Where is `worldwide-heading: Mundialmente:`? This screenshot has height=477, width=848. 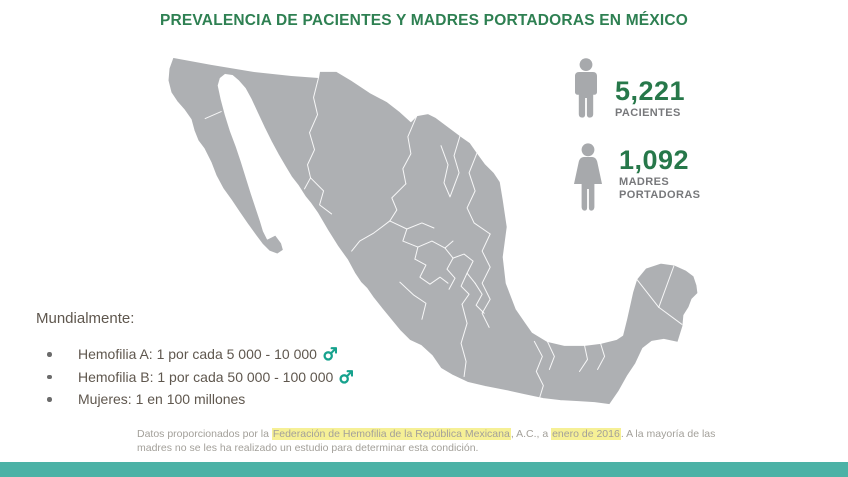 worldwide-heading: Mundialmente: is located at coordinates (85, 318).